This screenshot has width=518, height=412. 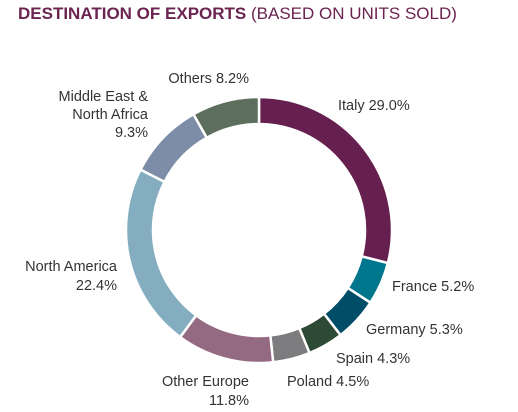 I want to click on chart-title-main: DESTINATION OF EXPORTS, so click(x=132, y=13).